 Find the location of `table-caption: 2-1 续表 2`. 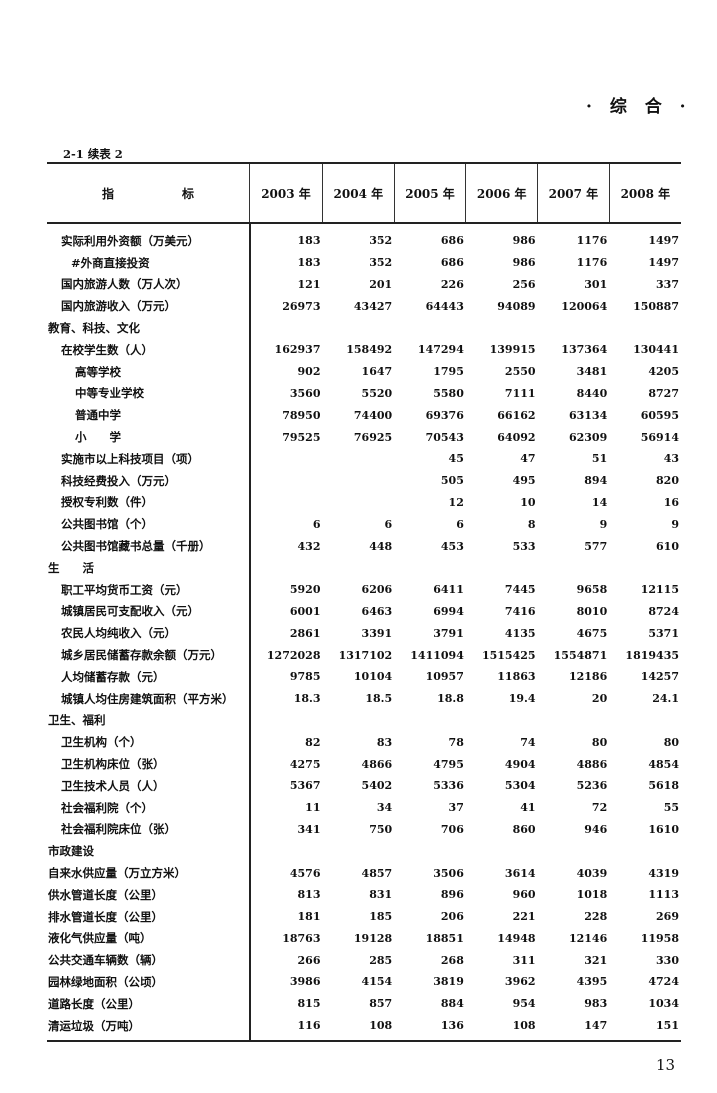

table-caption: 2-1 续表 2 is located at coordinates (93, 154).